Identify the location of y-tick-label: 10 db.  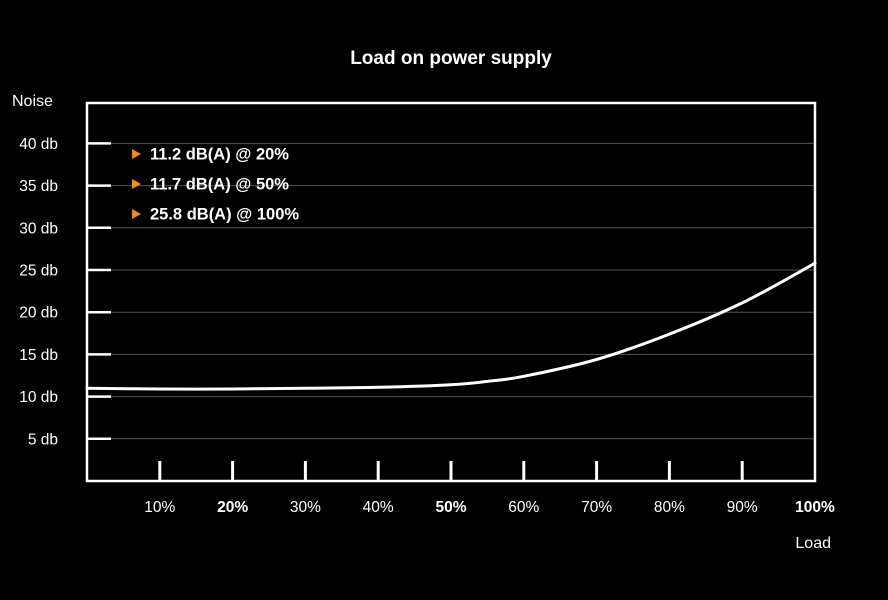
(38, 397).